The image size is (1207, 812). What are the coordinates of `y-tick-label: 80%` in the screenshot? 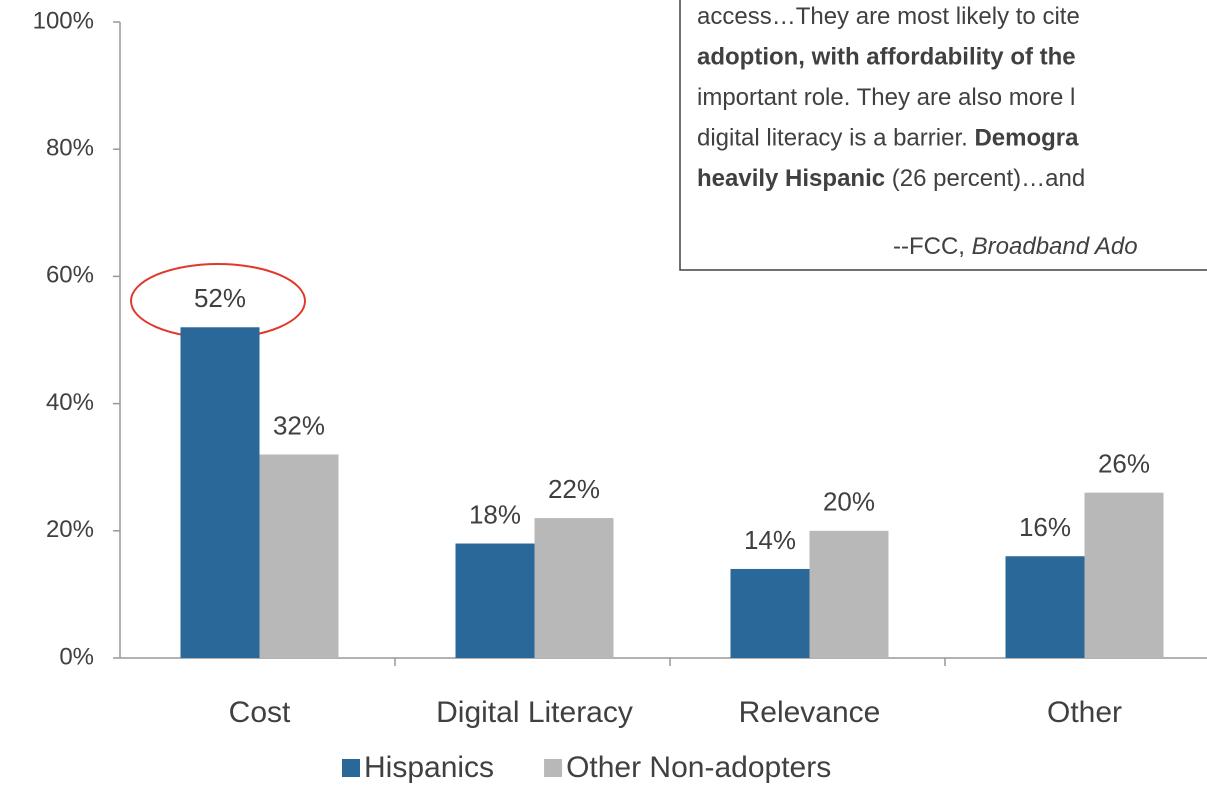 It's located at (70, 148).